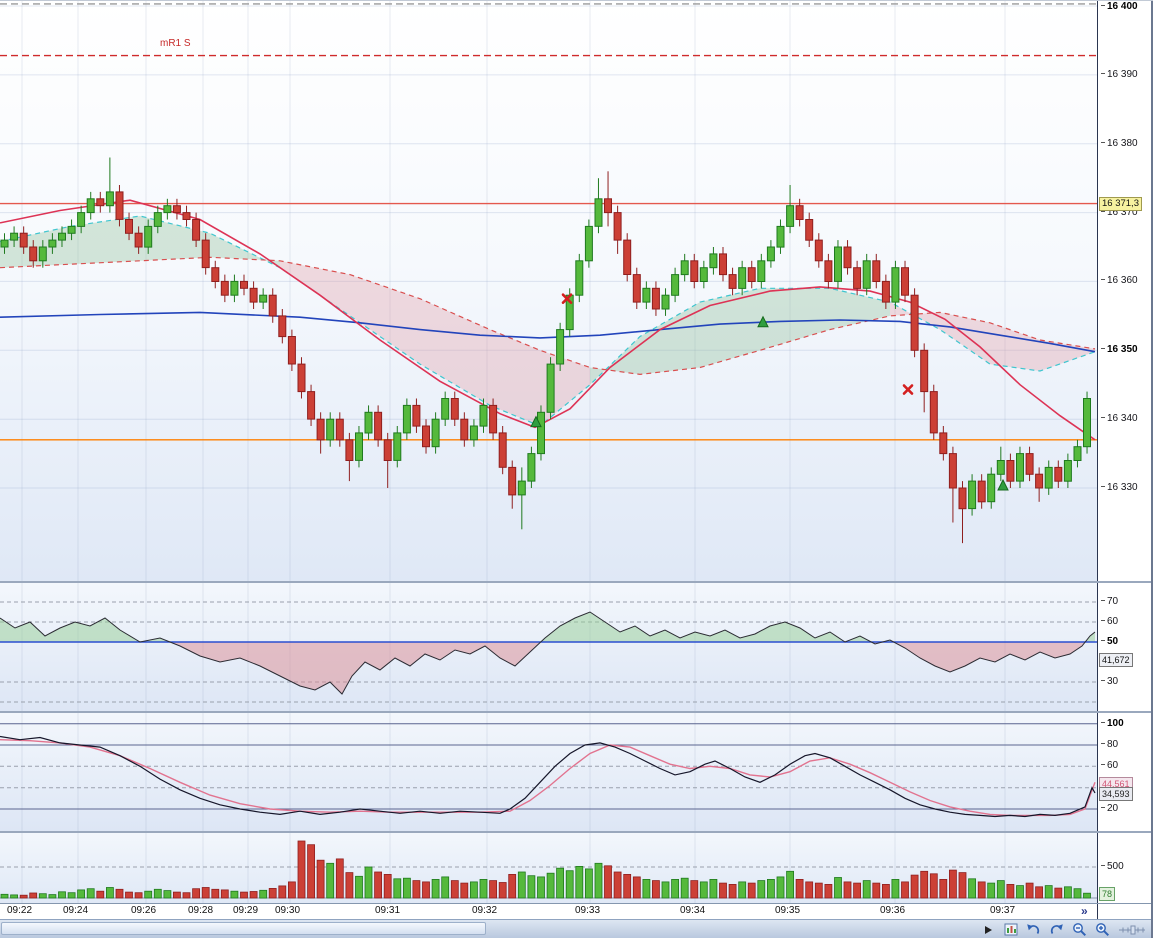 This screenshot has height=938, width=1153. Describe the element at coordinates (576, 928) in the screenshot. I see `bottom-toolbar` at that location.